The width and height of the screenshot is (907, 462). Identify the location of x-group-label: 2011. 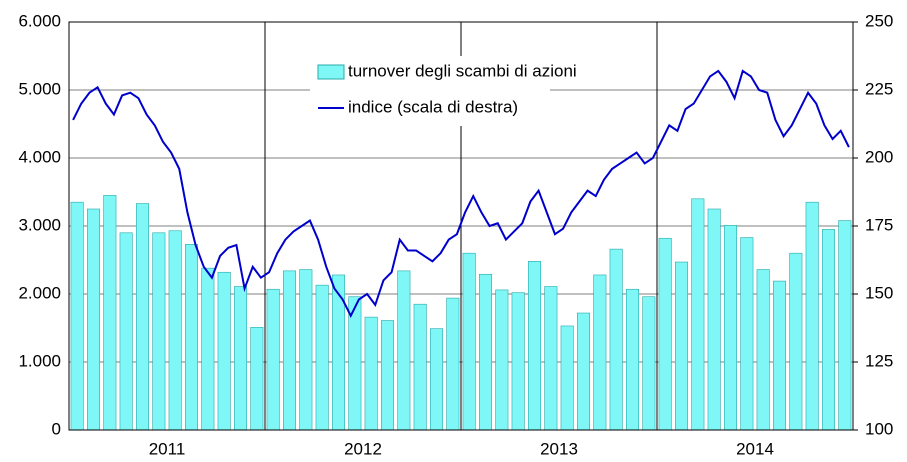
(167, 448).